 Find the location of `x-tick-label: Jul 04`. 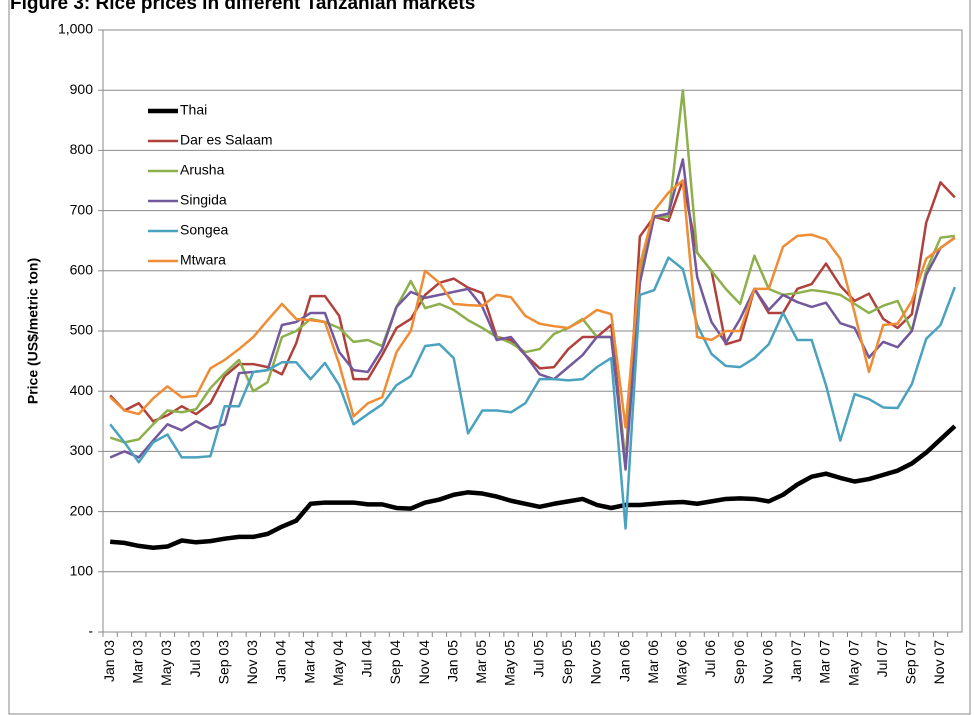

x-tick-label: Jul 04 is located at coordinates (367, 659).